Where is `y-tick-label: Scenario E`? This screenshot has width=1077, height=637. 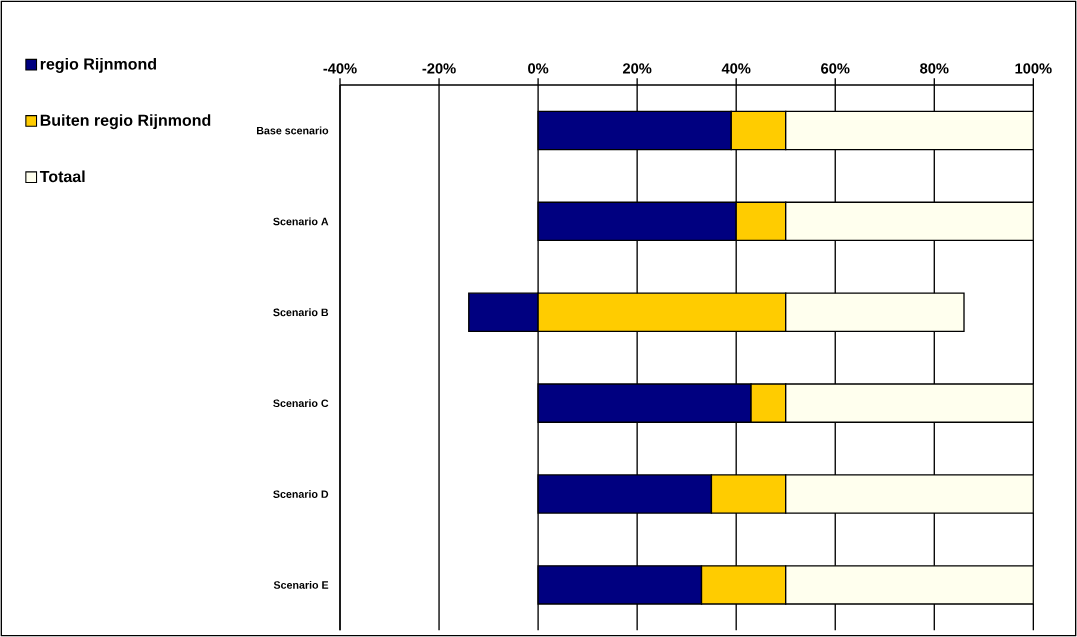 y-tick-label: Scenario E is located at coordinates (301, 584).